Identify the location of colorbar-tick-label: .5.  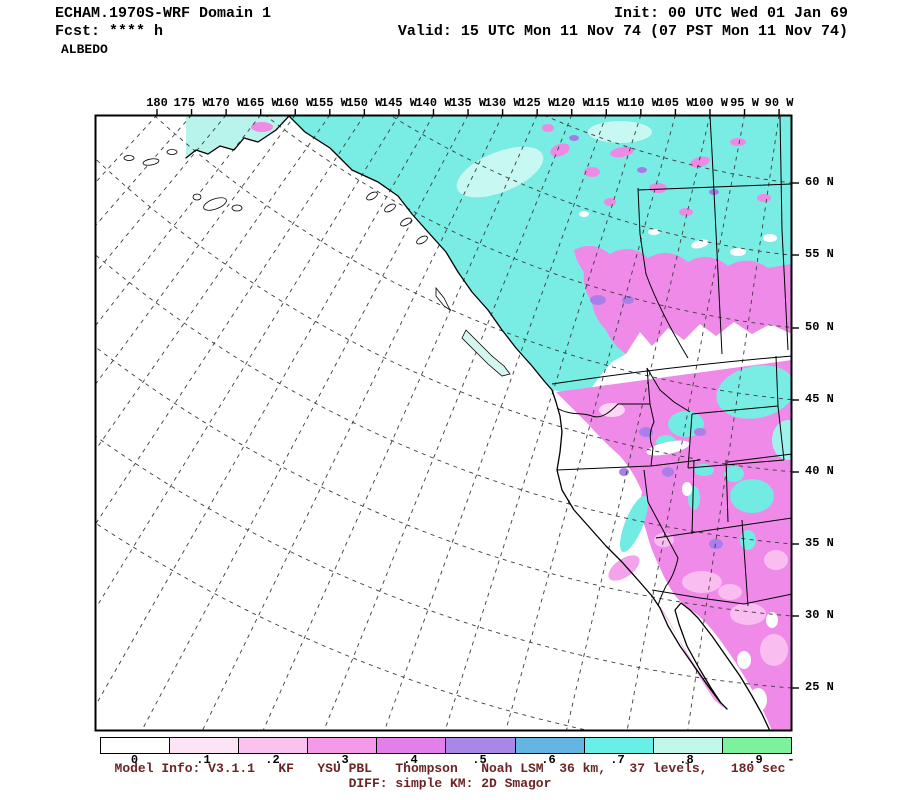
(479, 760).